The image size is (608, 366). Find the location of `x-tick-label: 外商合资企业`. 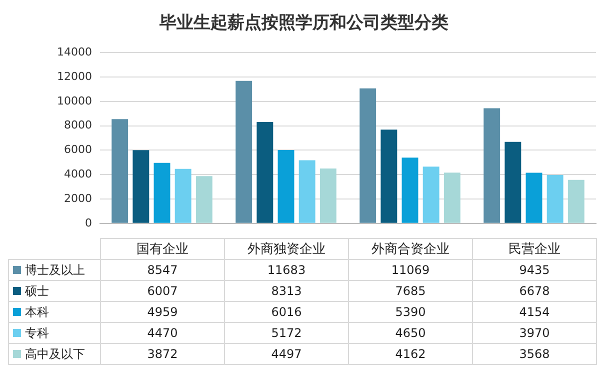

x-tick-label: 外商合资企业 is located at coordinates (410, 249).